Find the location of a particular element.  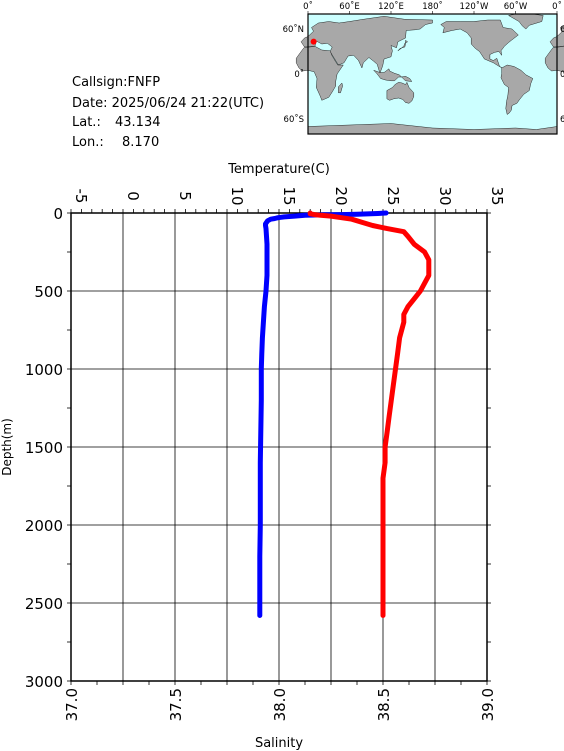

temperature-tick-label: 35 is located at coordinates (497, 195).